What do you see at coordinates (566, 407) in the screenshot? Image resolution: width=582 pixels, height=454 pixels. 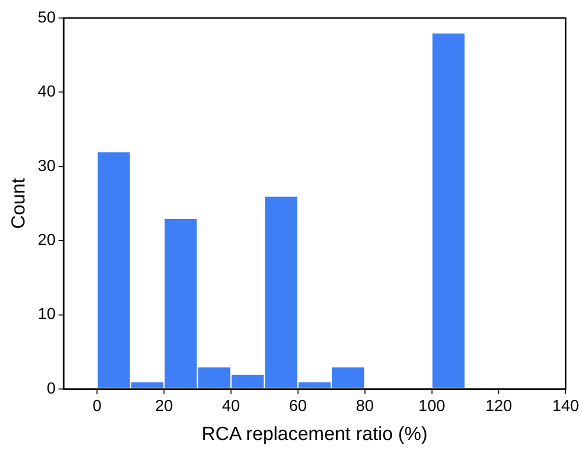 I see `x-tick-label: 140` at bounding box center [566, 407].